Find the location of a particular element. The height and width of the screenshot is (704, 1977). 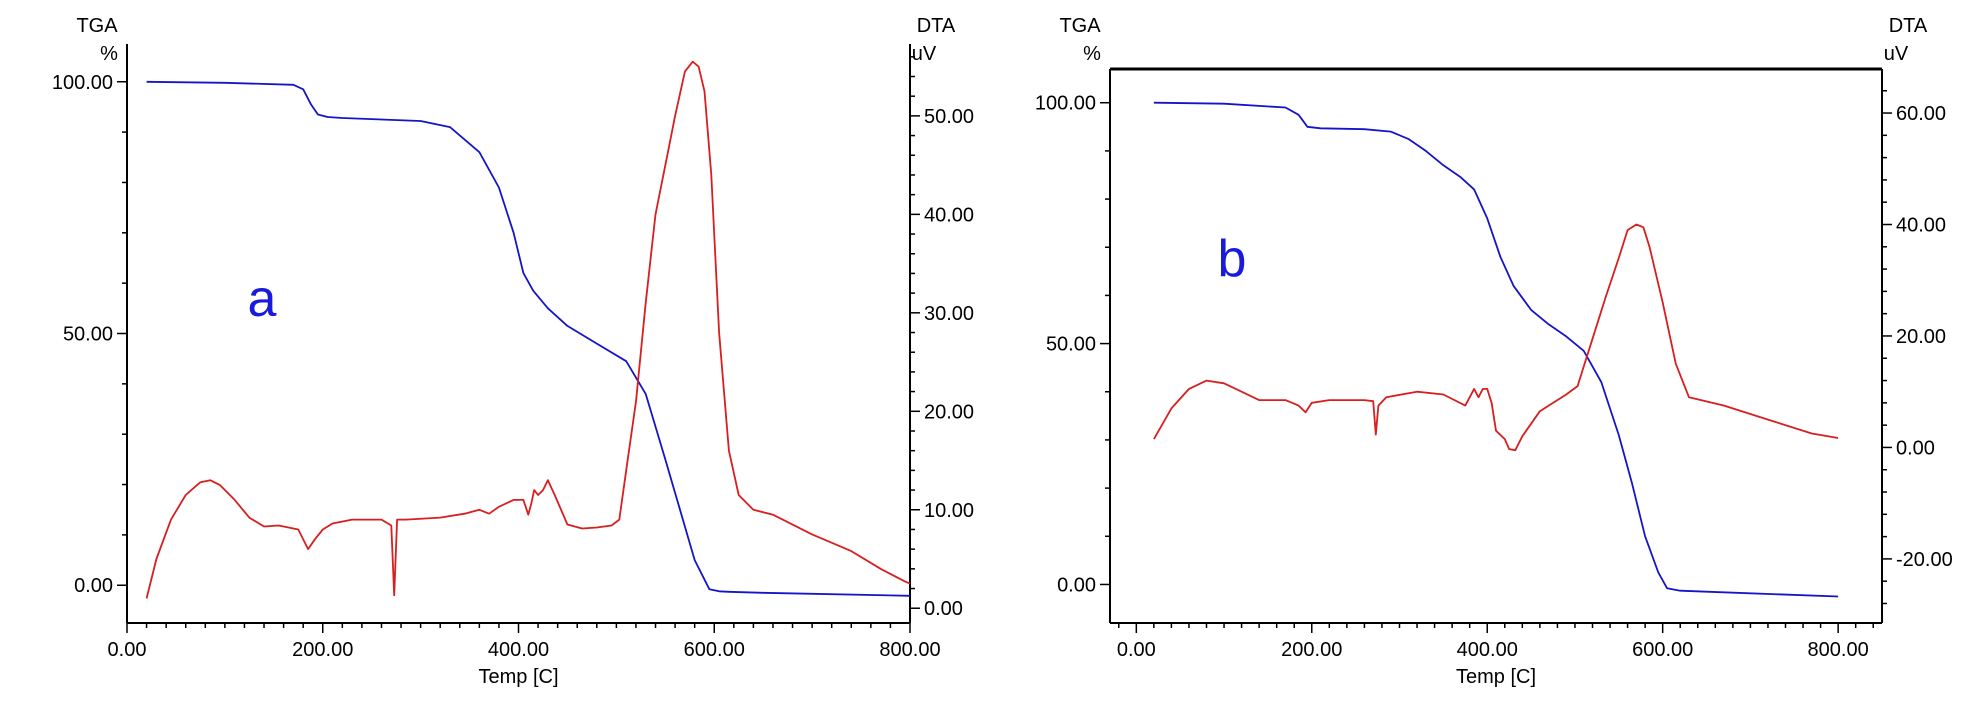

y-right-tick-label: 10.00 is located at coordinates (949, 511).